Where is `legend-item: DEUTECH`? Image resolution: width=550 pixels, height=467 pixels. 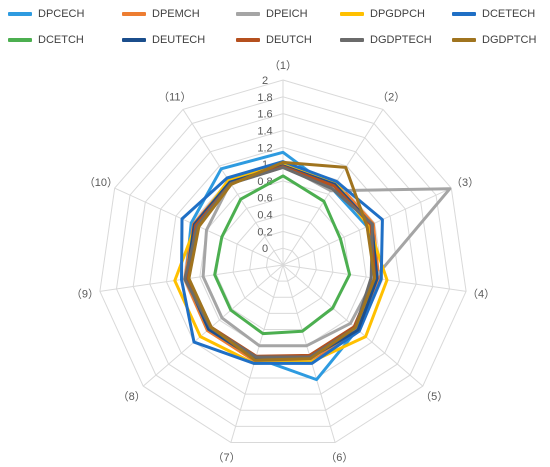 legend-item: DEUTECH is located at coordinates (163, 40).